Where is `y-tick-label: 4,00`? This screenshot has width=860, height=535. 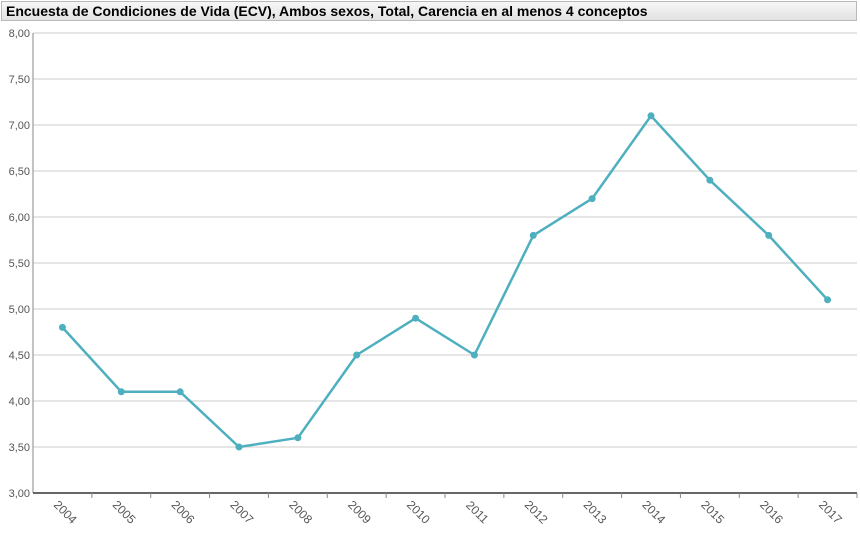
y-tick-label: 4,00 is located at coordinates (19, 402).